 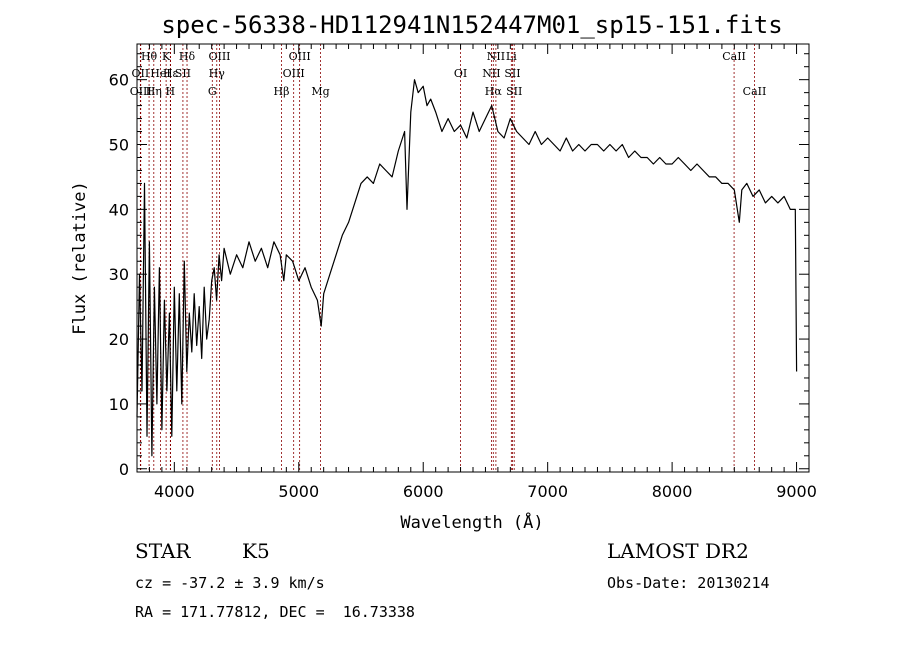 What do you see at coordinates (547, 491) in the screenshot?
I see `x-tick-label: 7000` at bounding box center [547, 491].